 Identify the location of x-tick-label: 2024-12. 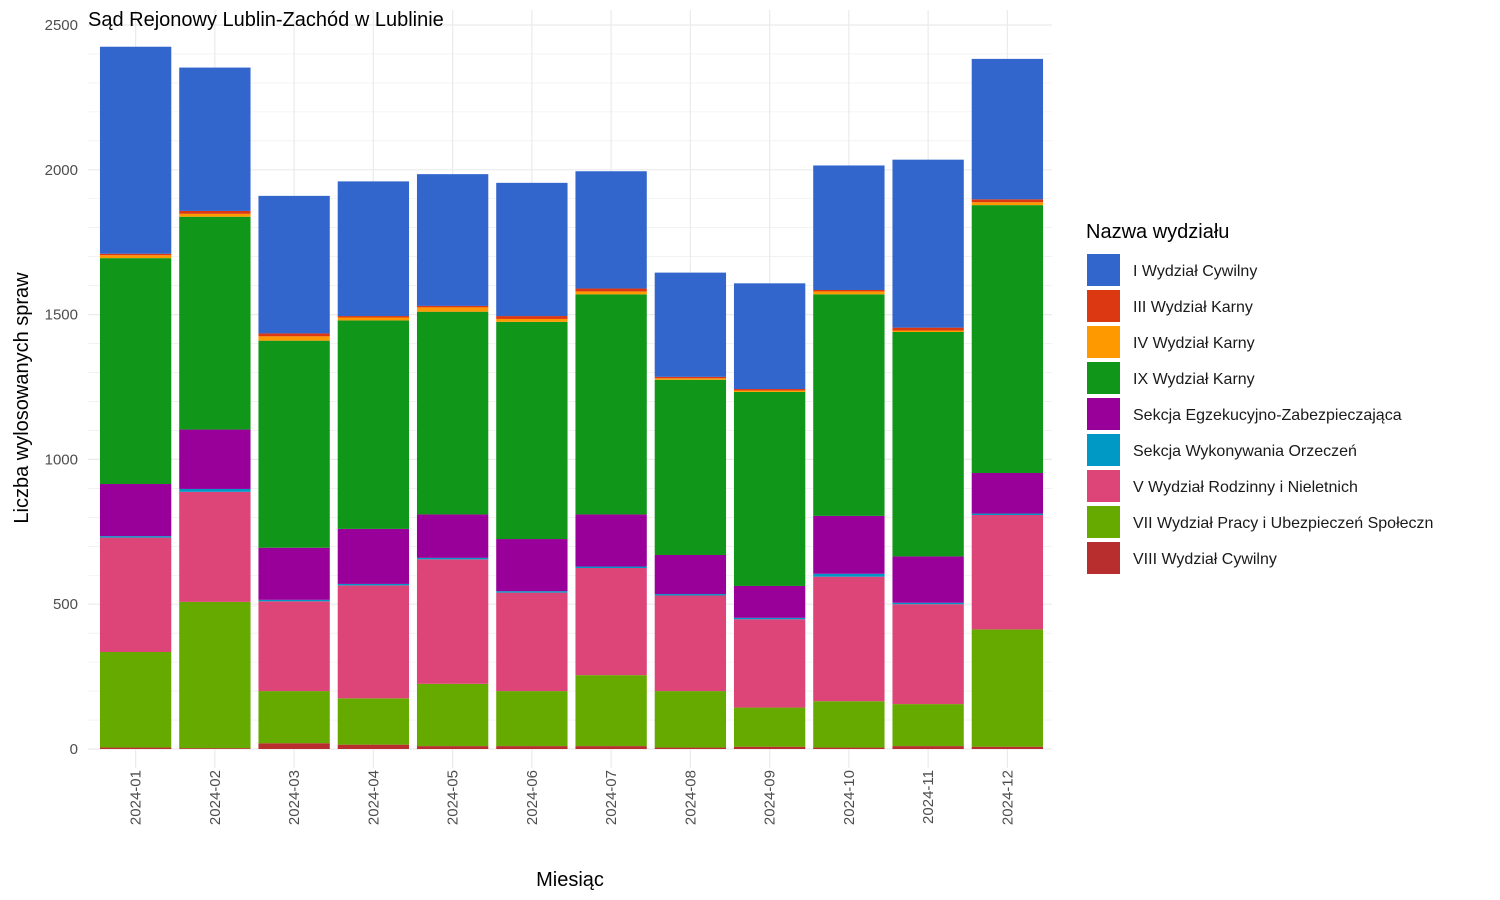
(1007, 797).